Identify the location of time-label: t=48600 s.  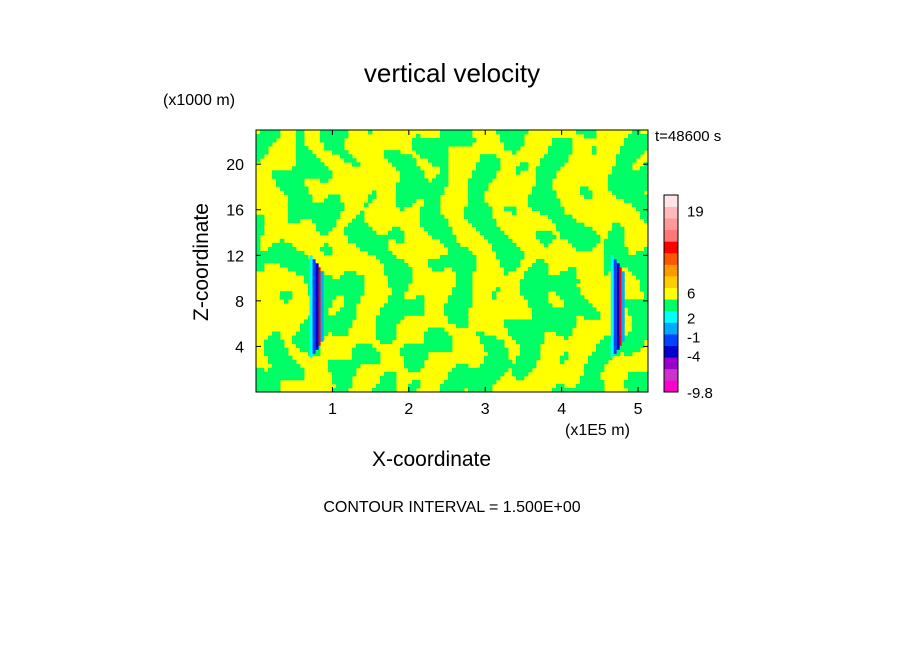
(688, 136).